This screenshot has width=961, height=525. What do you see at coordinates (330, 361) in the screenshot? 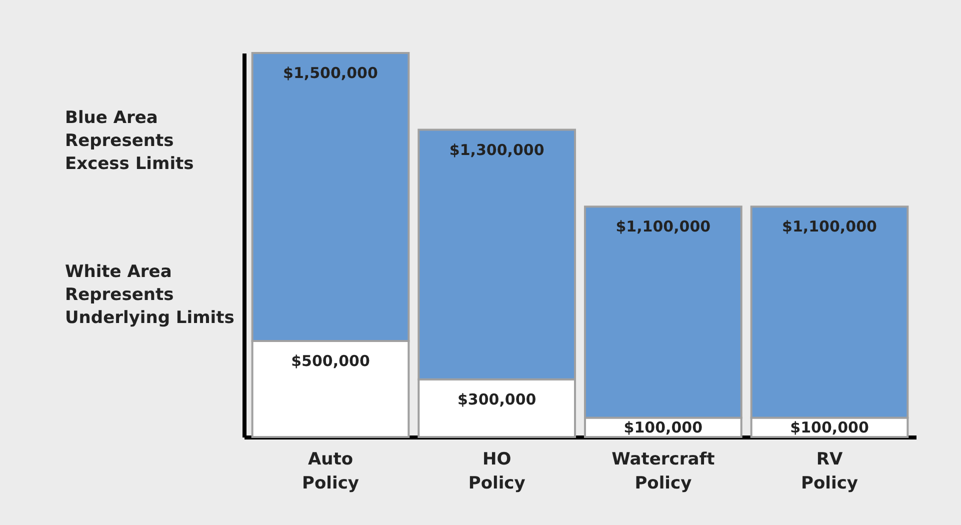
I see `data-label: $500,000` at bounding box center [330, 361].